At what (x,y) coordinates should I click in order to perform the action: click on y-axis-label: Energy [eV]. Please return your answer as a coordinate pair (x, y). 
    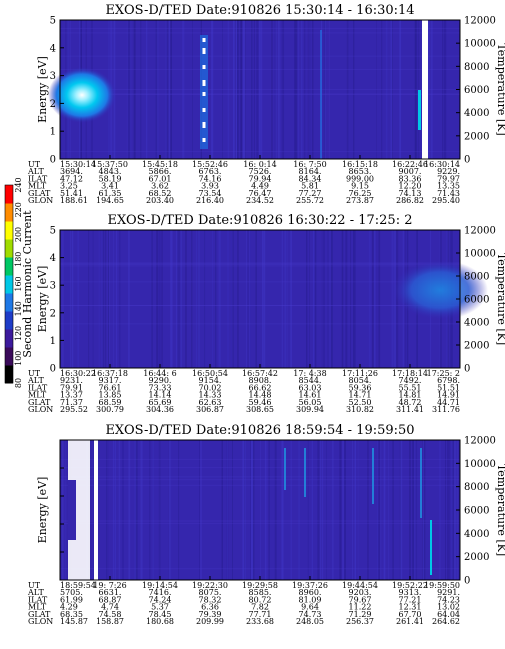
    Looking at the image, I should click on (42, 89).